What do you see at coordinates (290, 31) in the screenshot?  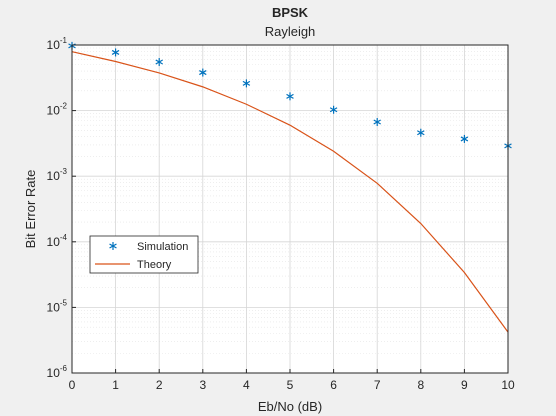 I see `chart-subtitle: Rayleigh` at bounding box center [290, 31].